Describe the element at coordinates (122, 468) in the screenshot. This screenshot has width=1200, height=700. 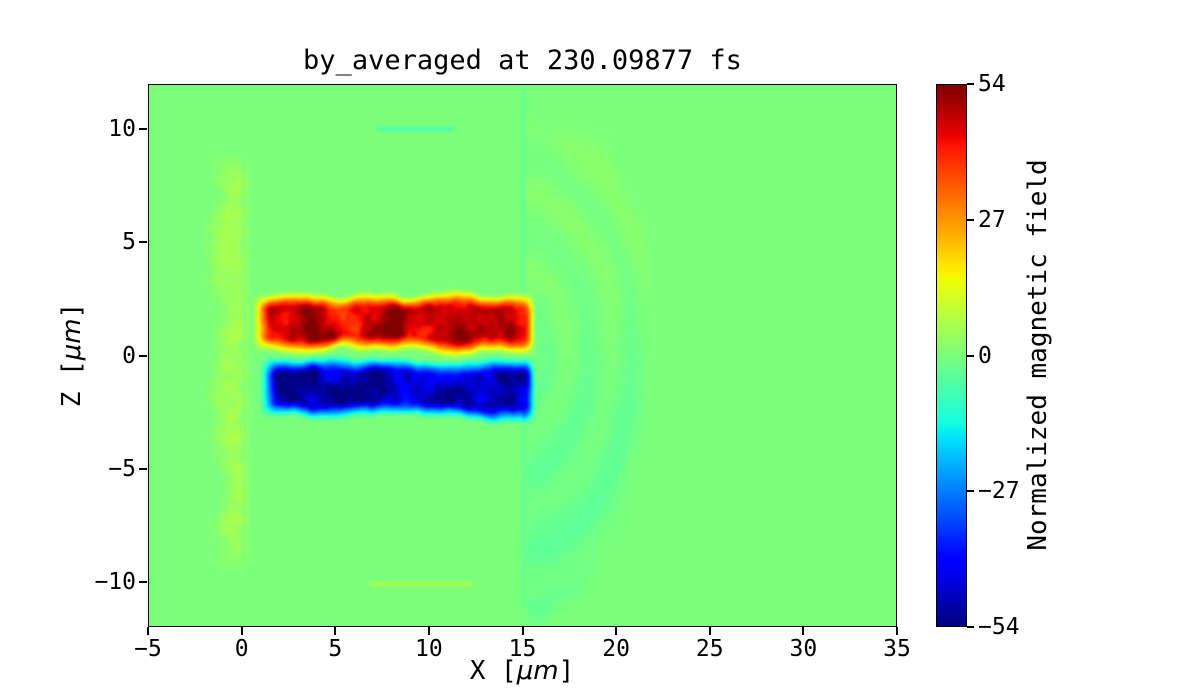
I see `y-tick-label: −5` at that location.